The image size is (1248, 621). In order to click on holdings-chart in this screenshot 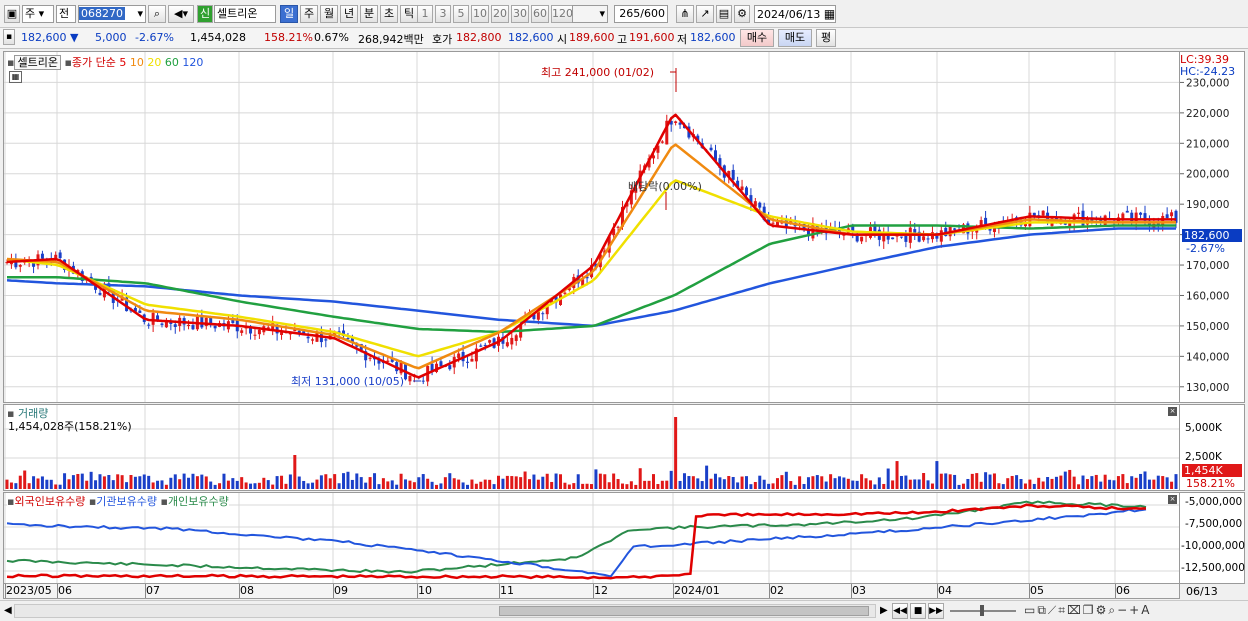, I will do `click(591, 538)`.